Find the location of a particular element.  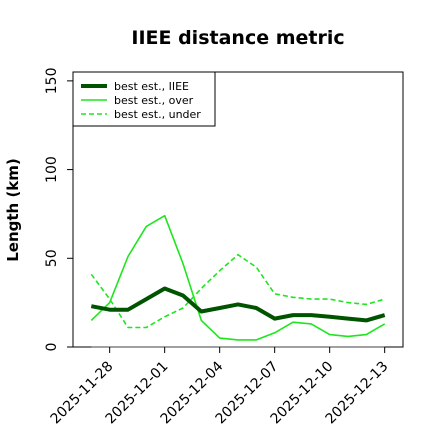

y-tick-label-3: 150 is located at coordinates (52, 81).